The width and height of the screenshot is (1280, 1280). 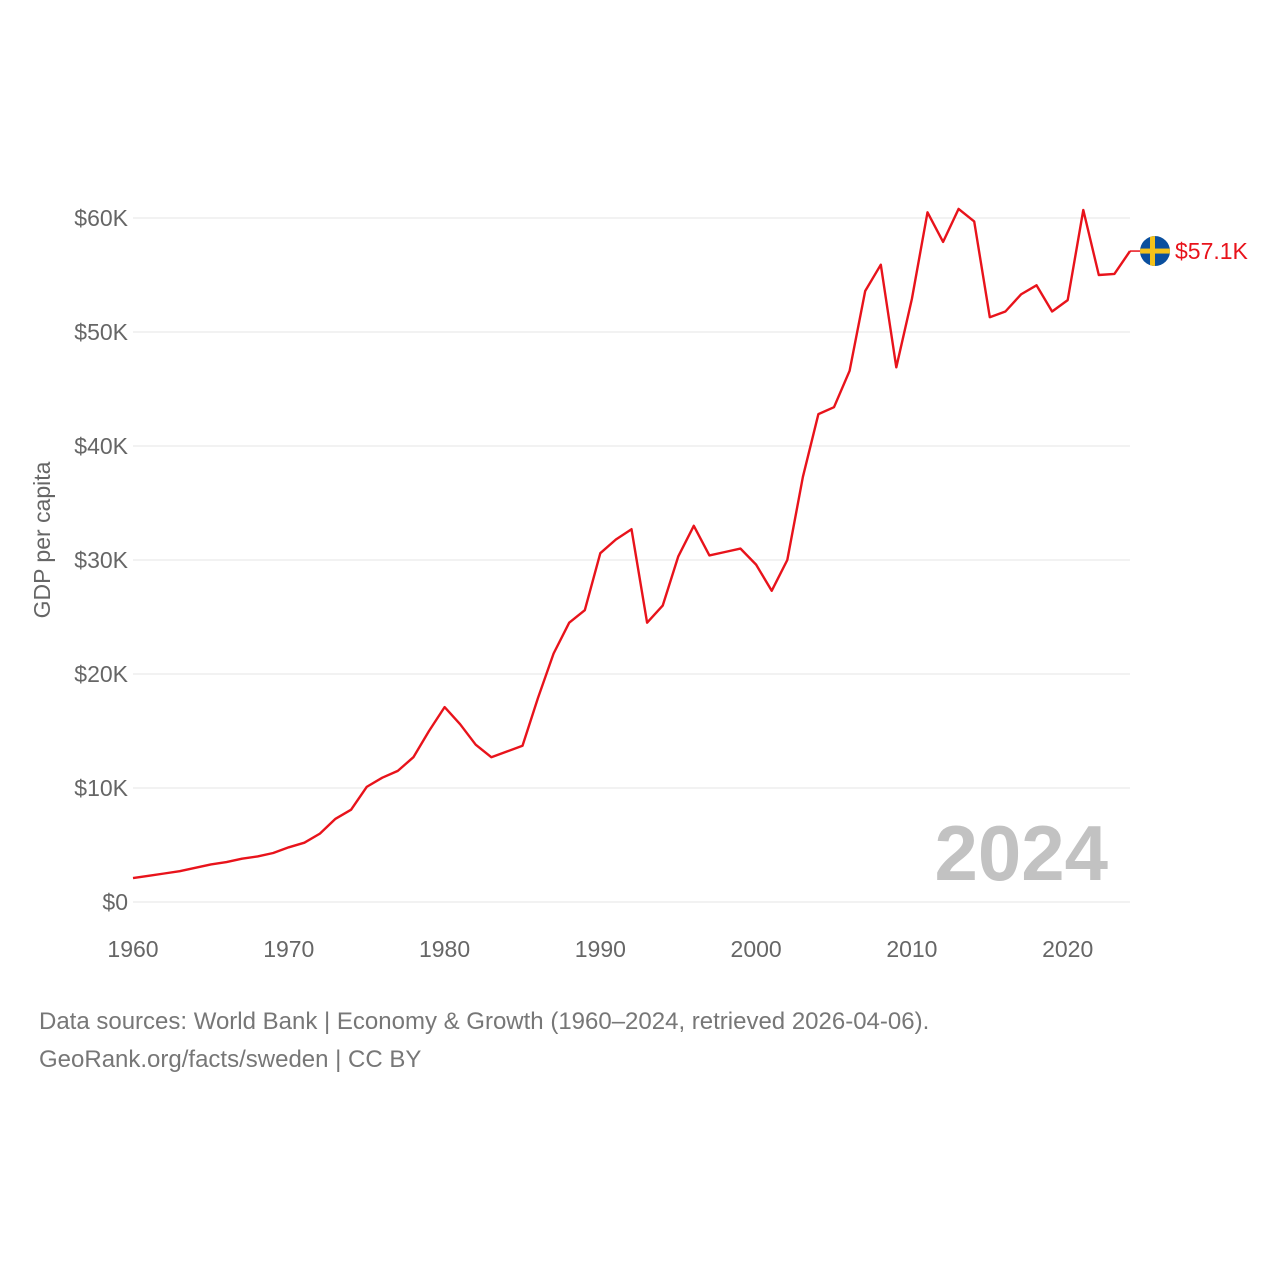 What do you see at coordinates (1021, 853) in the screenshot?
I see `current-year-label: 2024` at bounding box center [1021, 853].